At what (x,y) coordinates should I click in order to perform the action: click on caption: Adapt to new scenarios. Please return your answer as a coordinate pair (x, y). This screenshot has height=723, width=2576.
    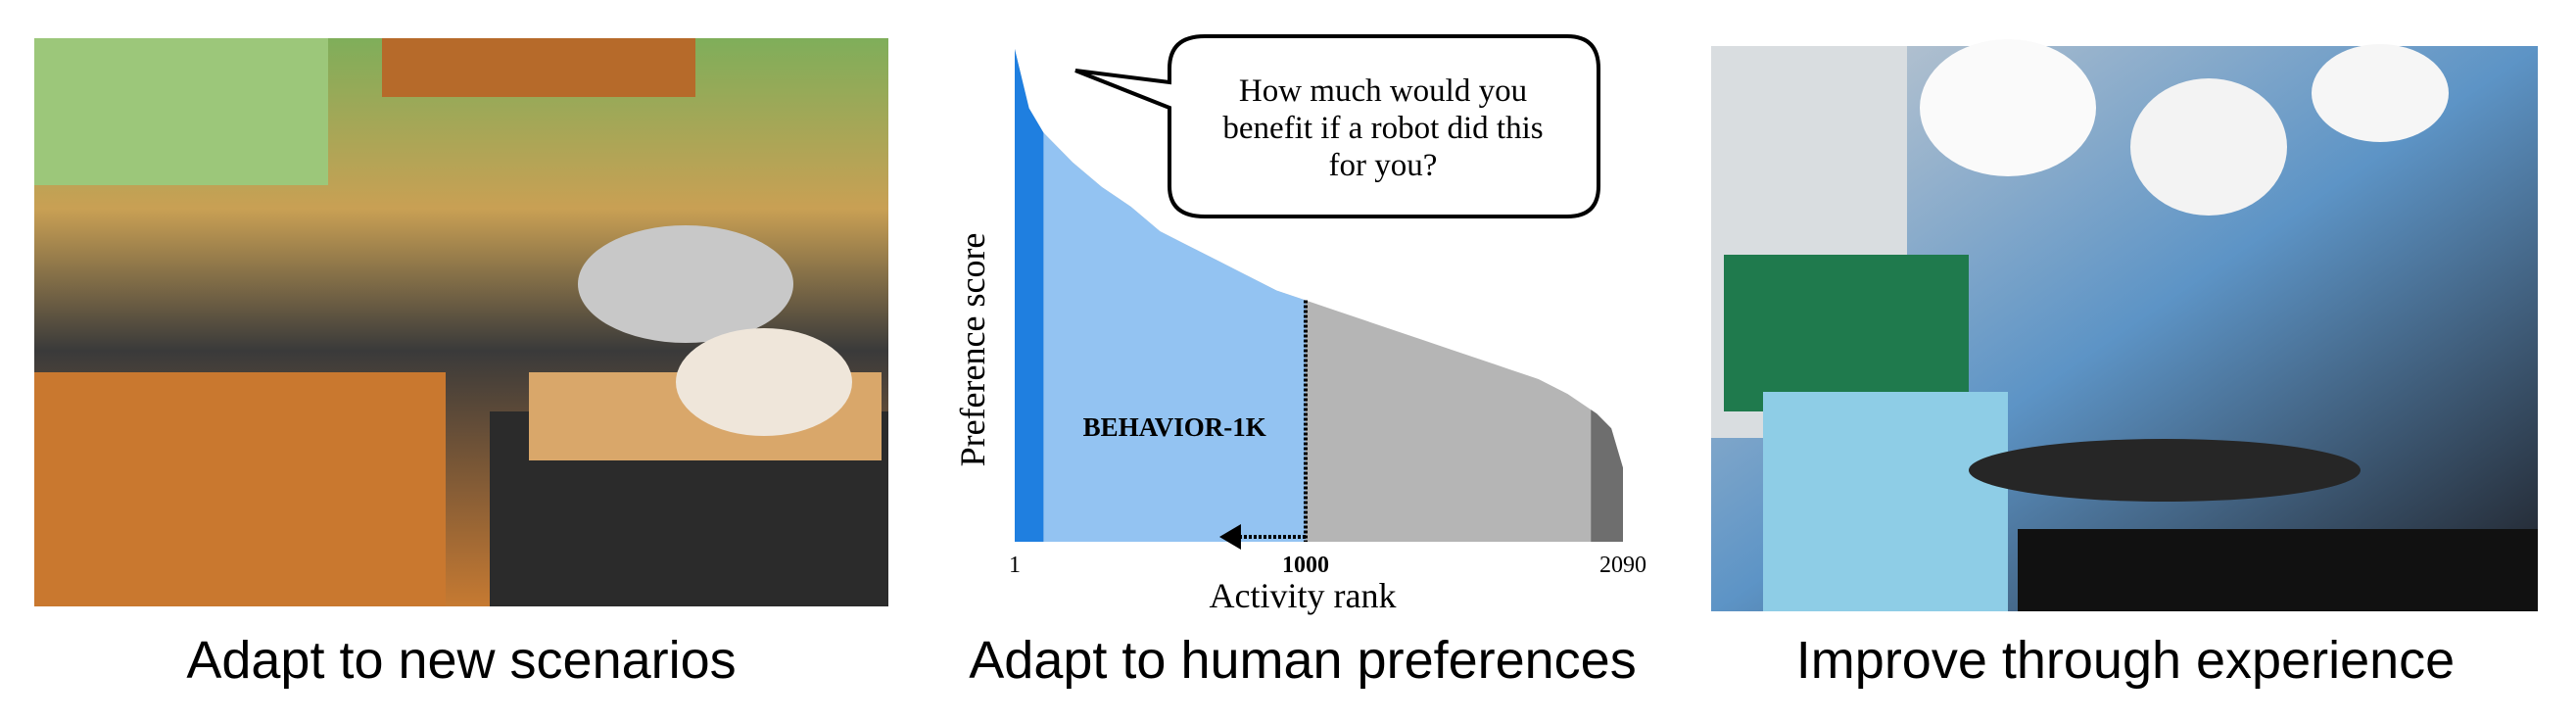
    Looking at the image, I should click on (461, 660).